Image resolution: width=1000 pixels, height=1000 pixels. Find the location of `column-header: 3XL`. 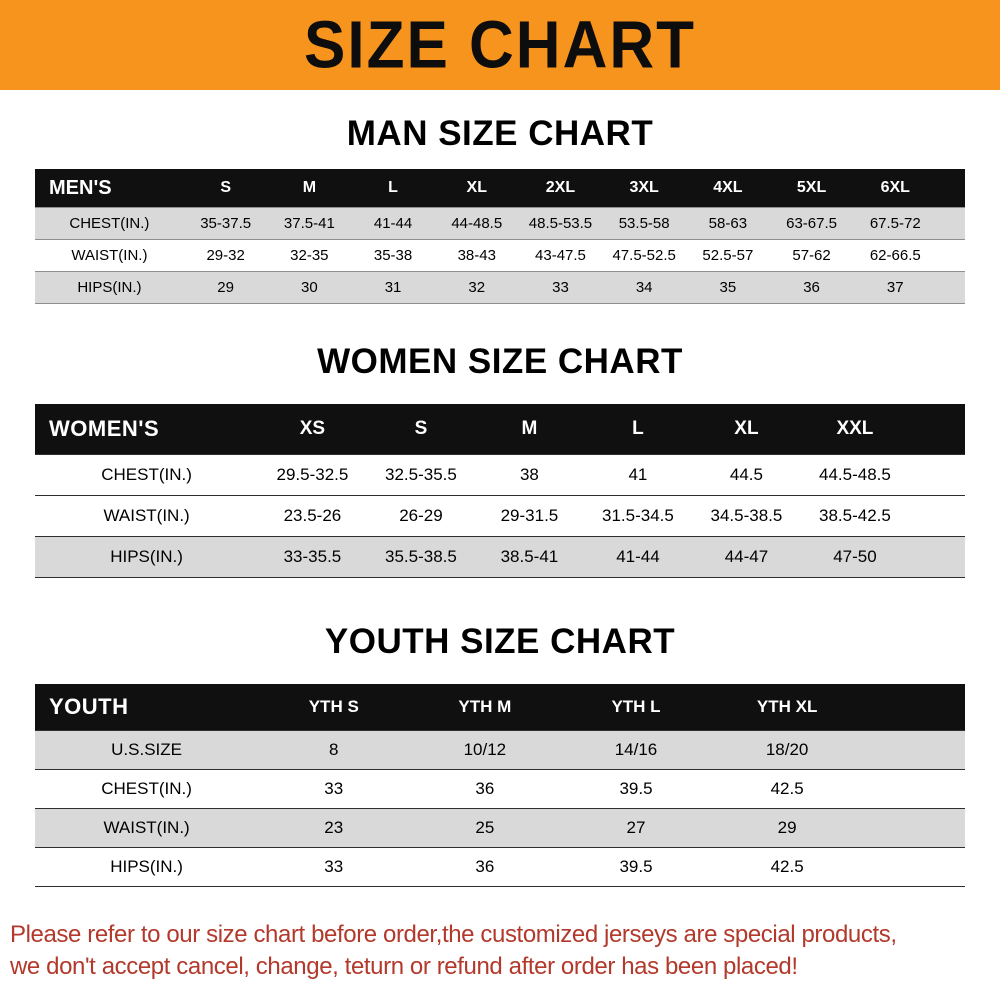

column-header: 3XL is located at coordinates (644, 187).